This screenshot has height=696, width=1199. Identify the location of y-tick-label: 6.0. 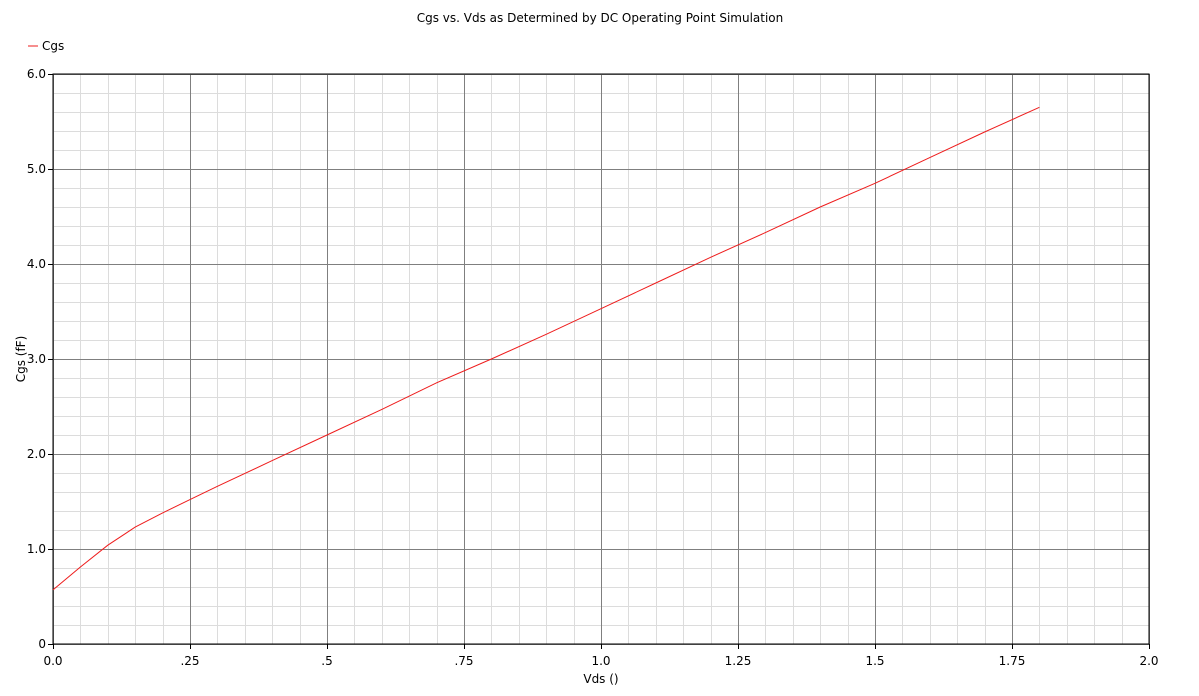
(36, 74).